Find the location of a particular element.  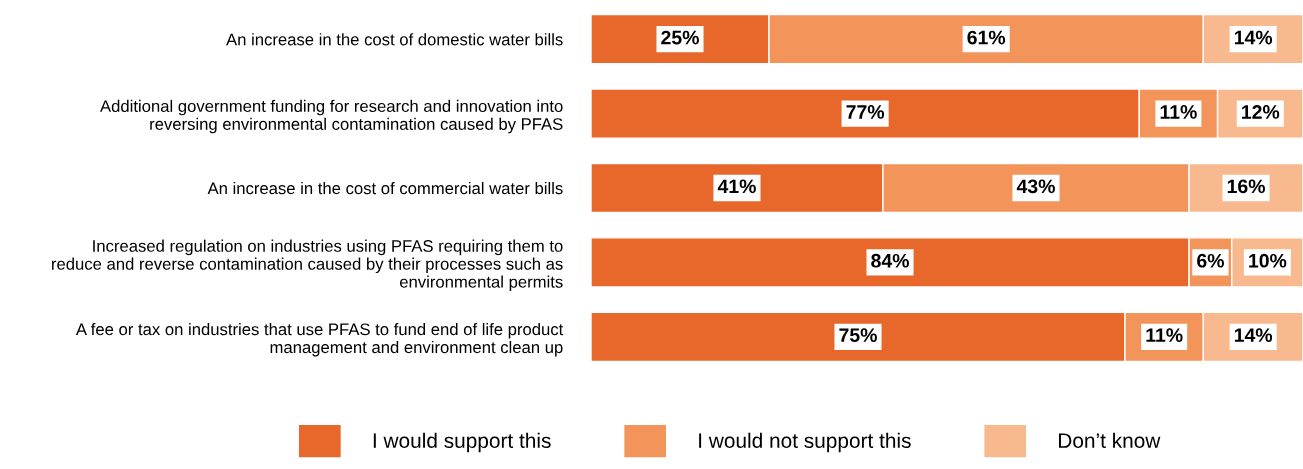

legend-label: Don’t know is located at coordinates (1110, 440).